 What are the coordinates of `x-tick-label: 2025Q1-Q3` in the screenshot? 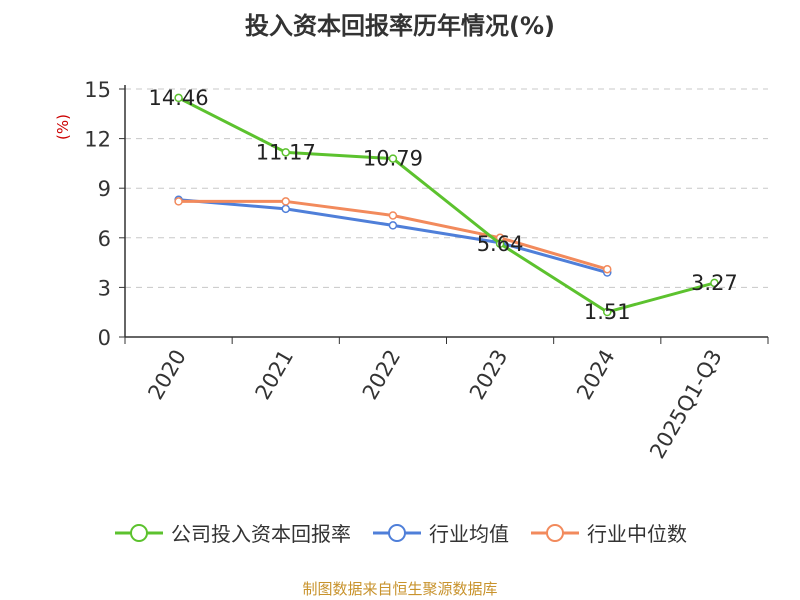 It's located at (686, 404).